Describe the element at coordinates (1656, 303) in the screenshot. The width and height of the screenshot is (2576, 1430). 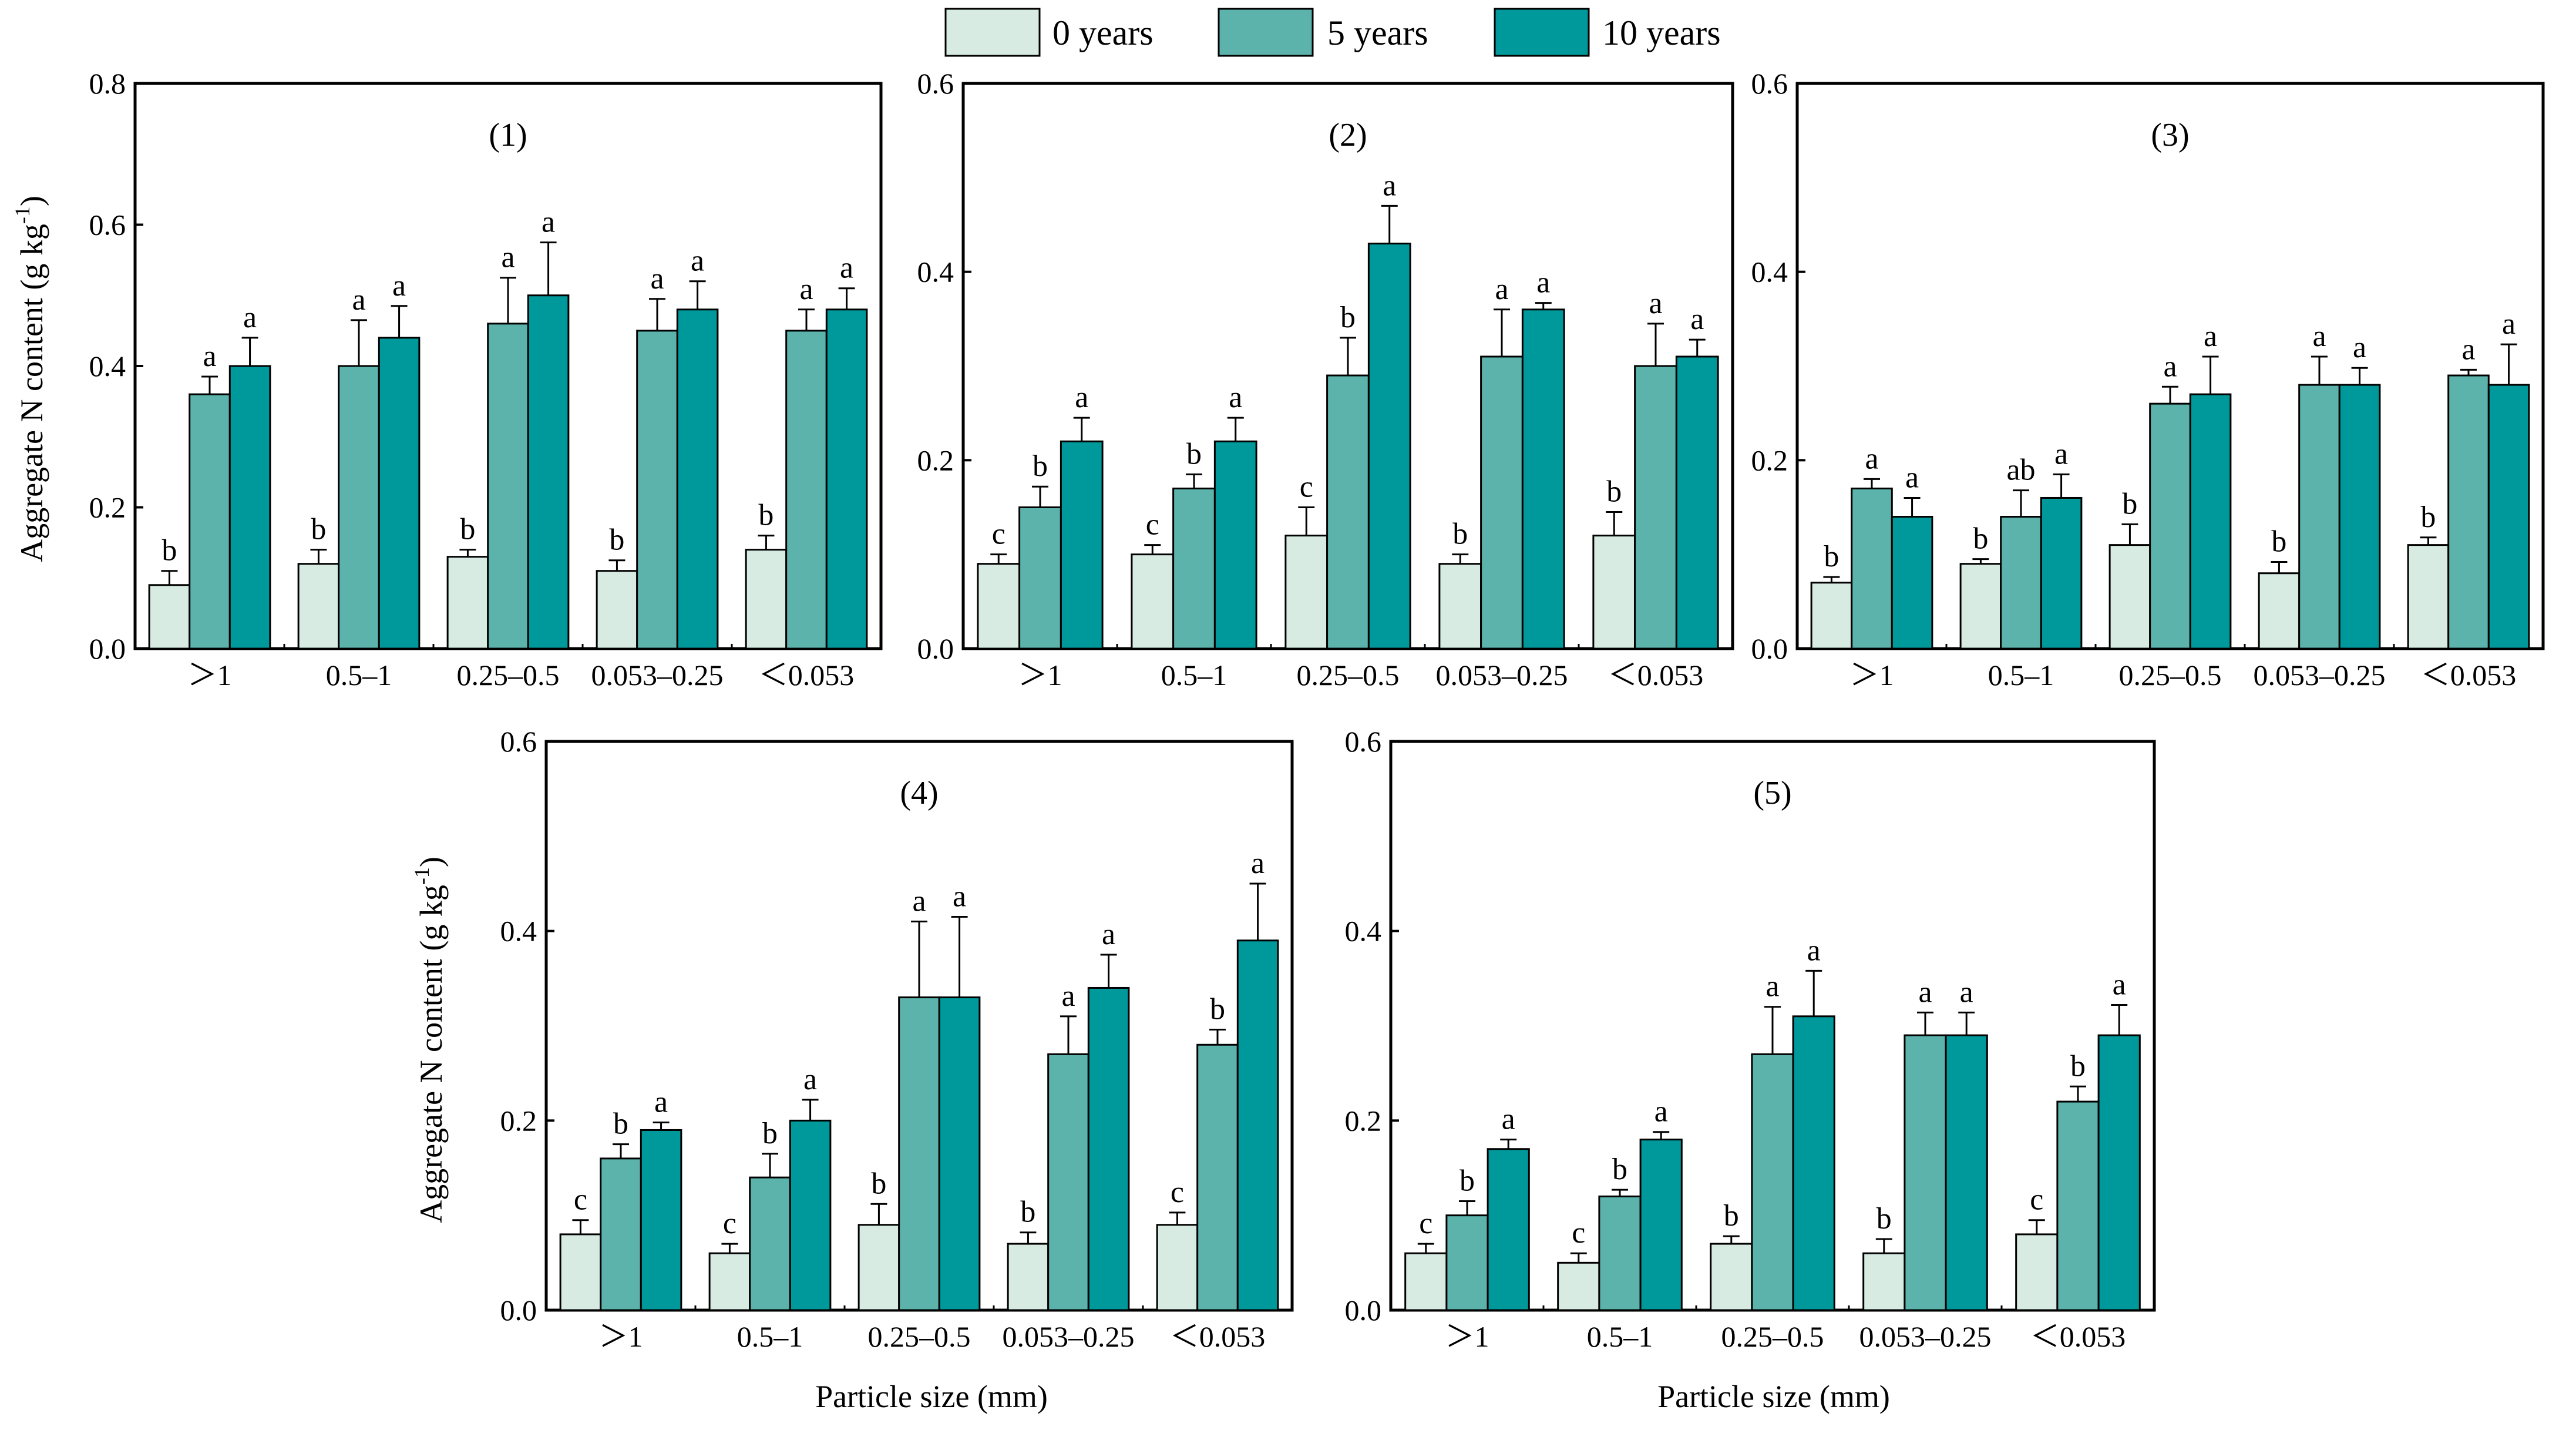
I see `significance-label-2-5-5-years: a` at that location.